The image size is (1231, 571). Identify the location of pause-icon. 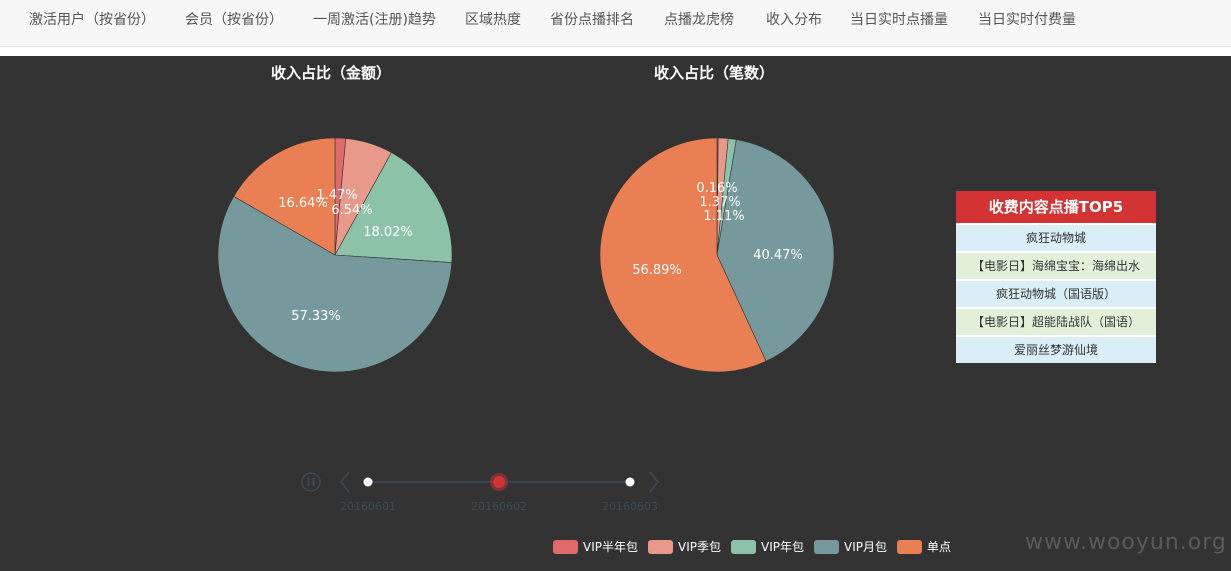
(311, 482).